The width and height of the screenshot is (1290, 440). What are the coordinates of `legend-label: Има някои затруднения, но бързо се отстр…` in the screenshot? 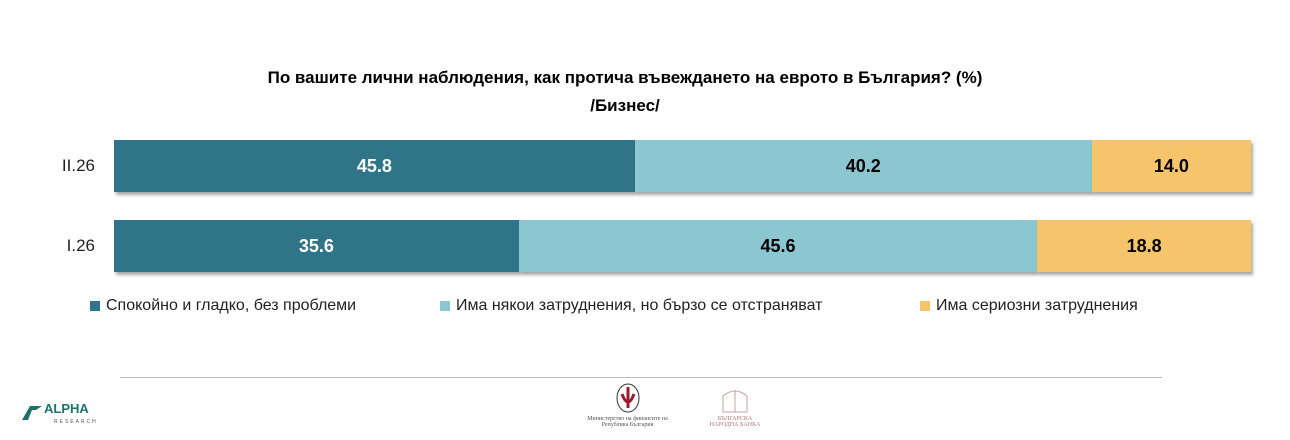 It's located at (639, 305).